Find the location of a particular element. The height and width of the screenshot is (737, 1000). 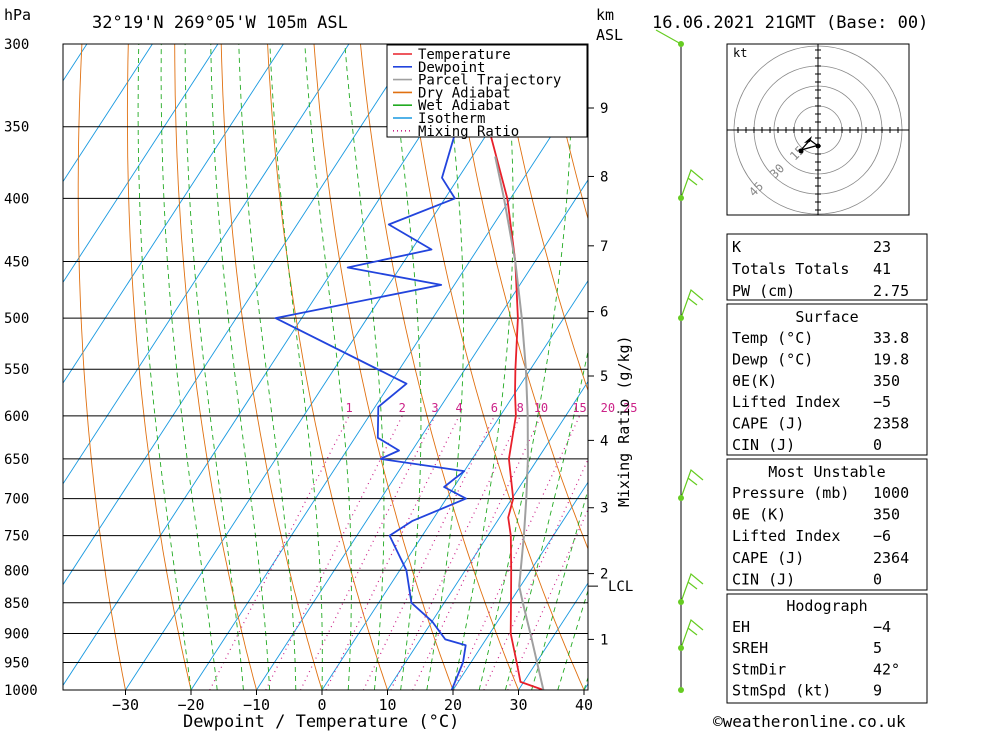

index-value: −4 is located at coordinates (882, 627).